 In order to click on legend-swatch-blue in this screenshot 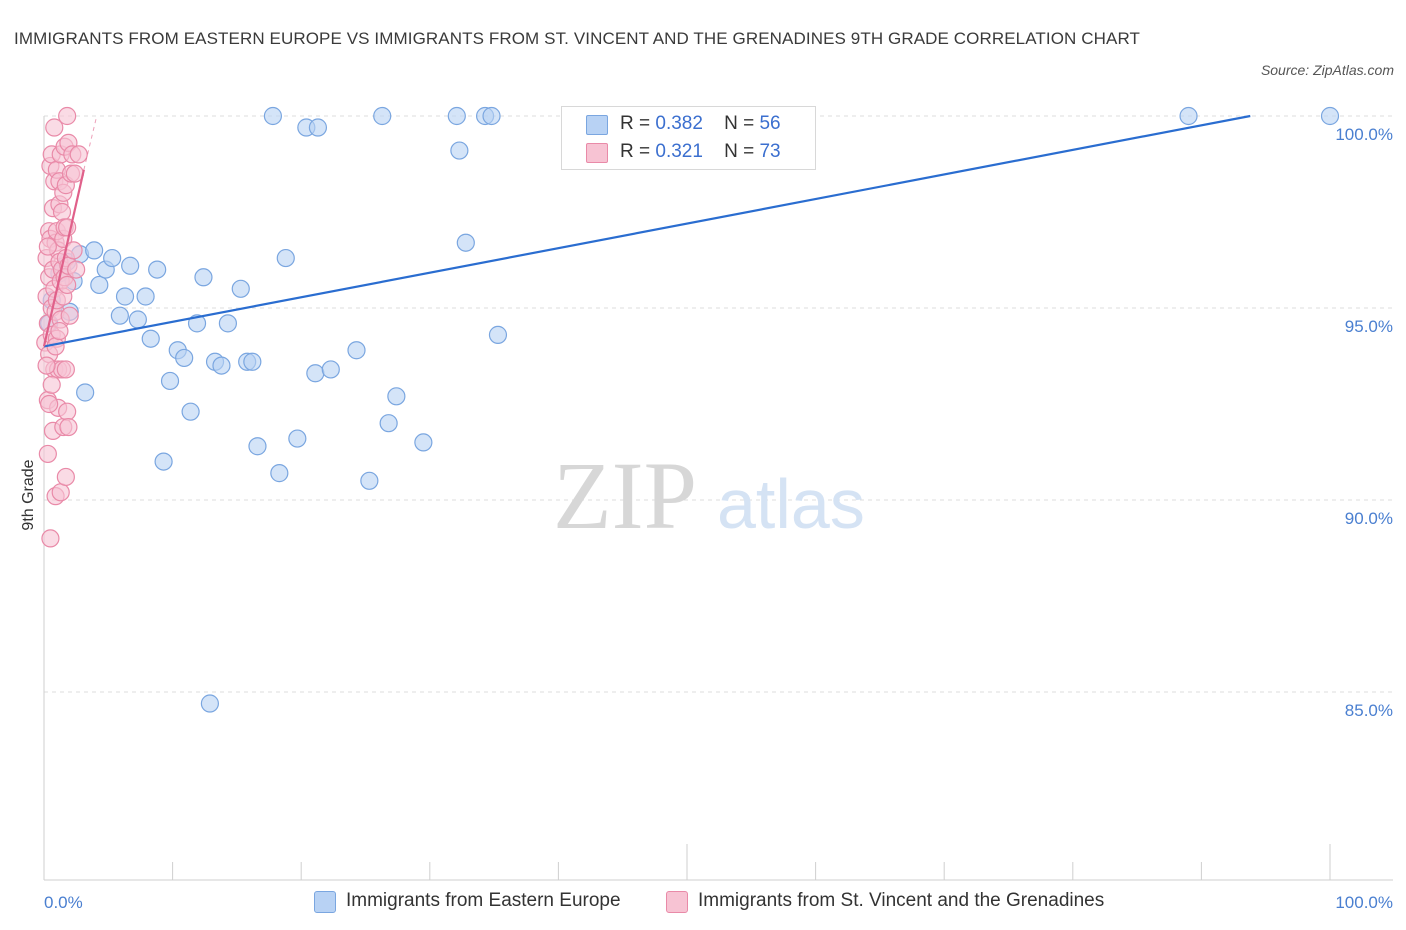, I will do `click(597, 125)`.